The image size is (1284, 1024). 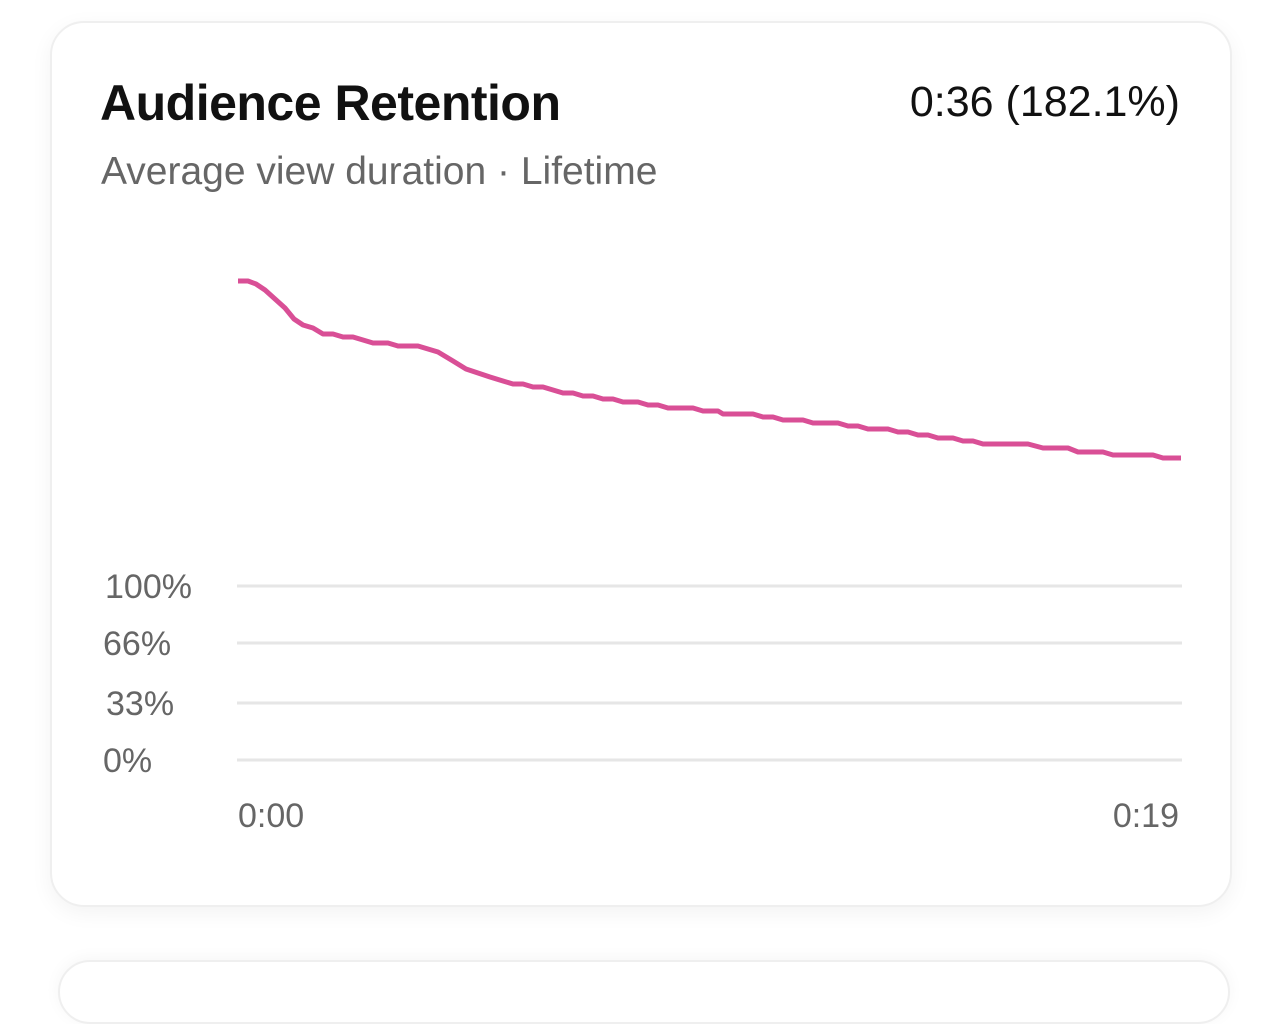 I want to click on y-tick-100: 100%, so click(x=148, y=587).